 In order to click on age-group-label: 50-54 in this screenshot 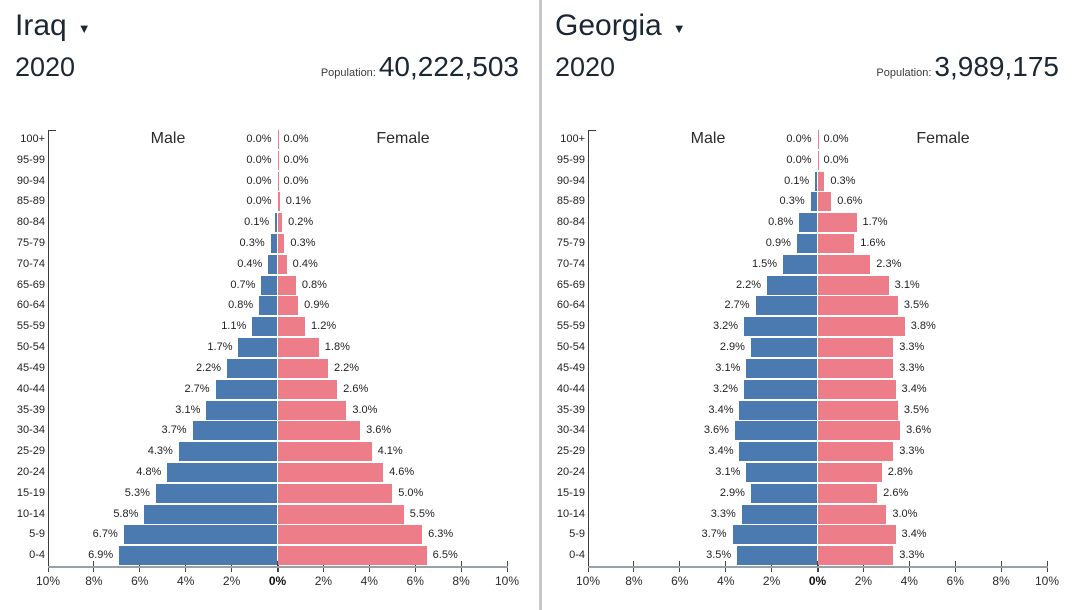, I will do `click(30, 347)`.